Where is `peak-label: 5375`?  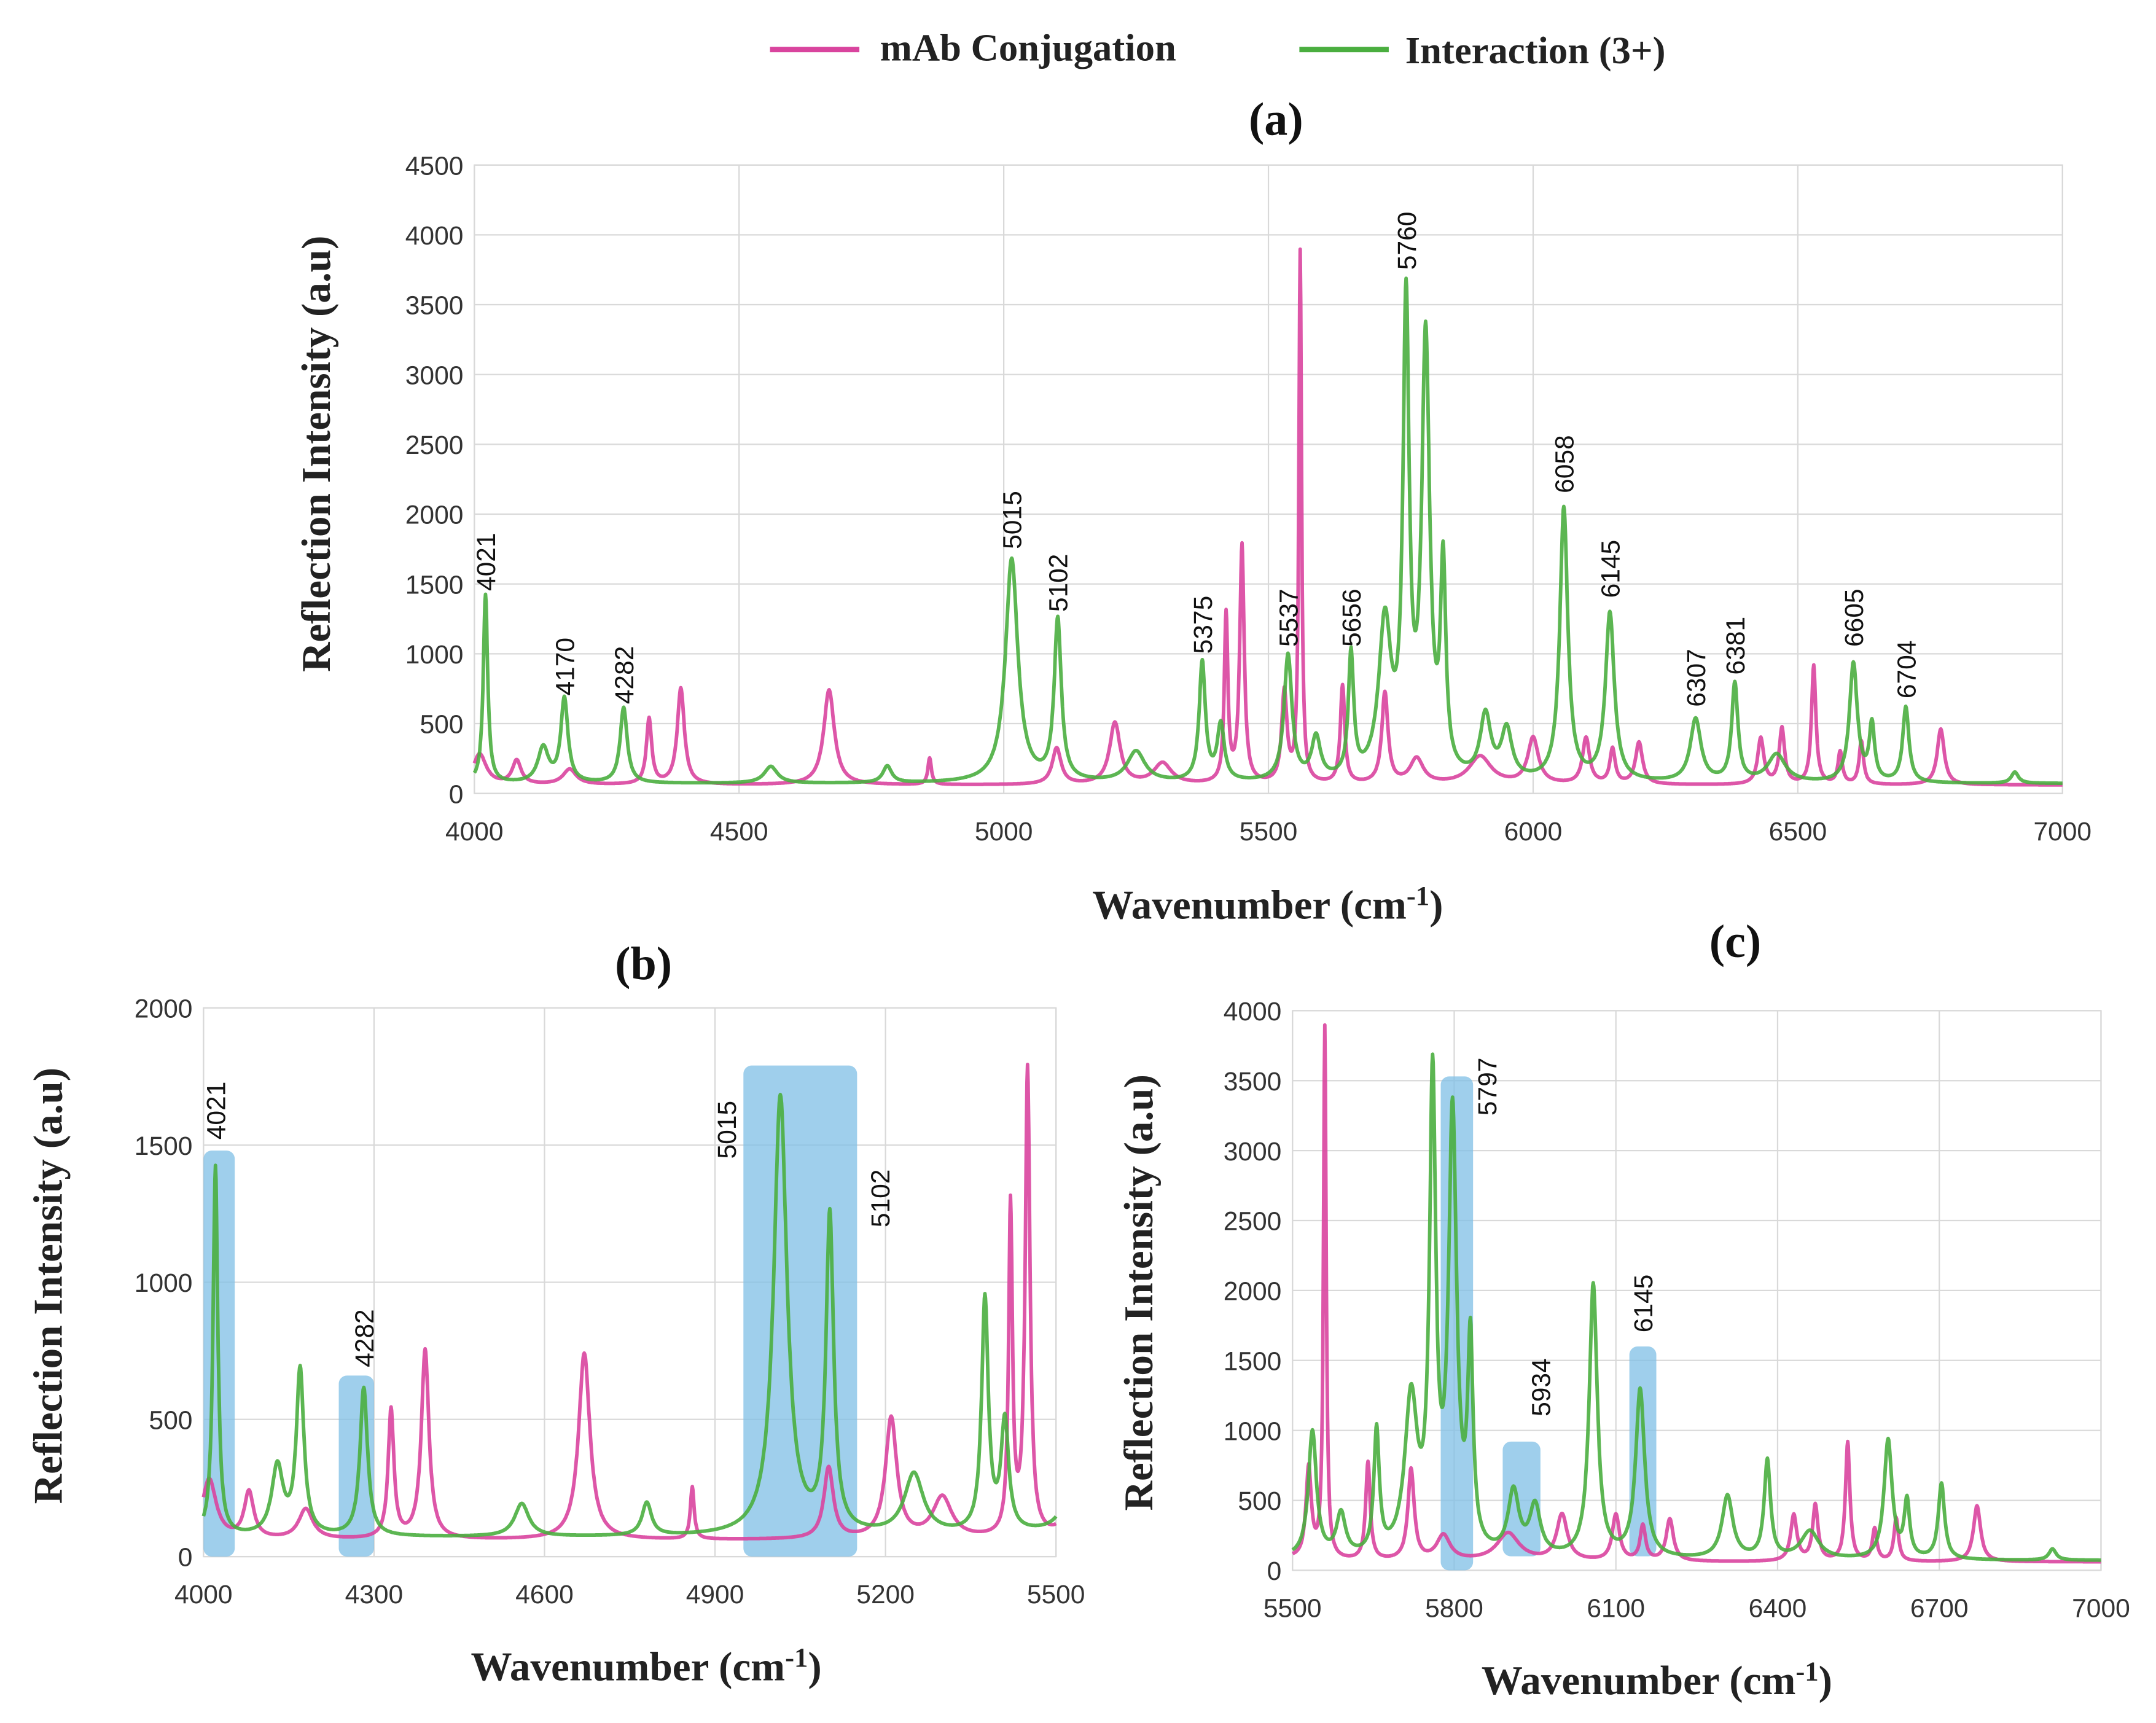 peak-label: 5375 is located at coordinates (1203, 625).